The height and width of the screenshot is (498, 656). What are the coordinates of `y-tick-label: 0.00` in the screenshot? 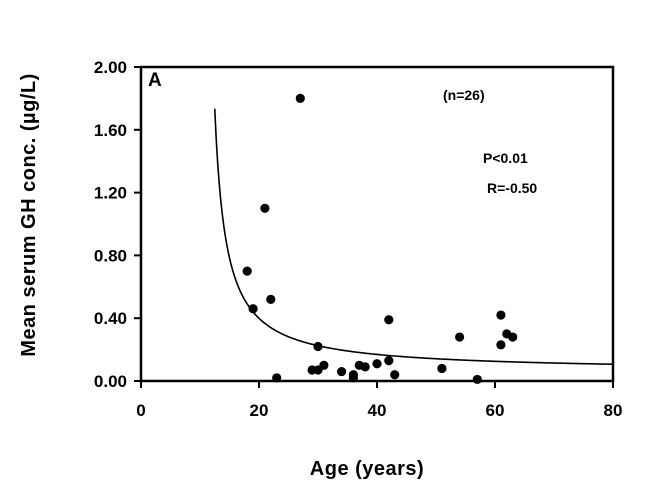 It's located at (110, 381).